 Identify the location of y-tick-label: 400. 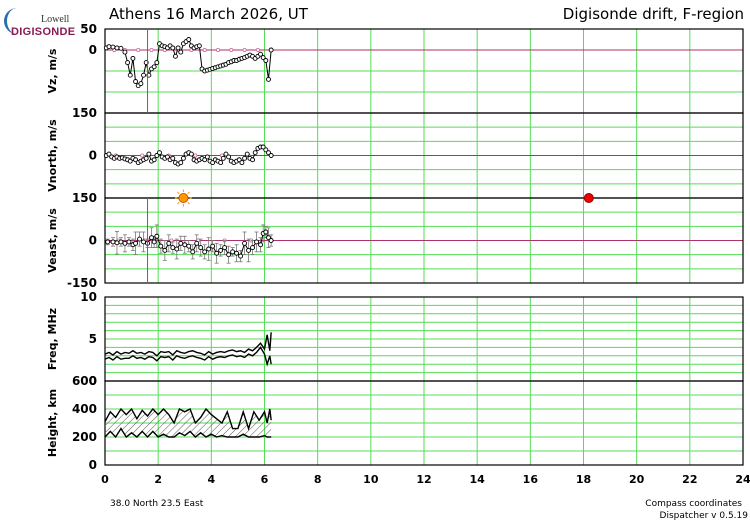
(84, 409).